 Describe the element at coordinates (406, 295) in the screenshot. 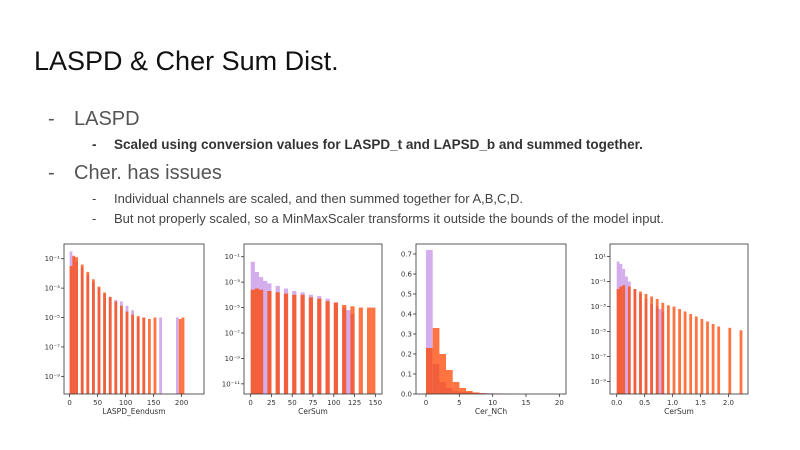

I see `y-tick-label: 0.5` at that location.